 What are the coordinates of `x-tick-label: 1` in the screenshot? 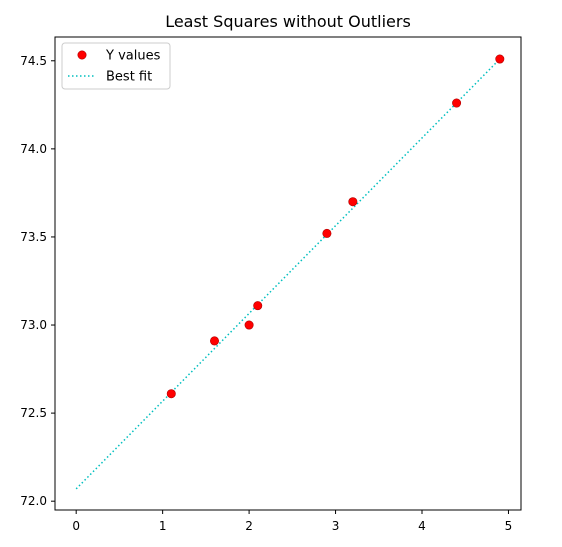 It's located at (163, 526).